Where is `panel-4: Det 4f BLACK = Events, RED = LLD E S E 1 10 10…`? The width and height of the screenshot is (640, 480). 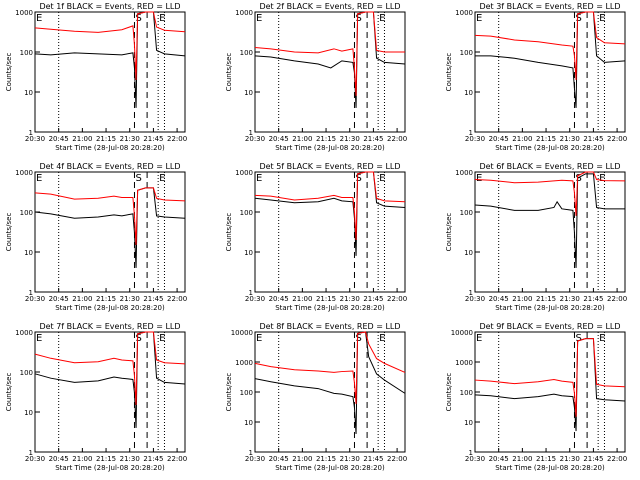 panel-4: Det 4f BLACK = Events, RED = LLD E S E 1 10 10… is located at coordinates (96, 237).